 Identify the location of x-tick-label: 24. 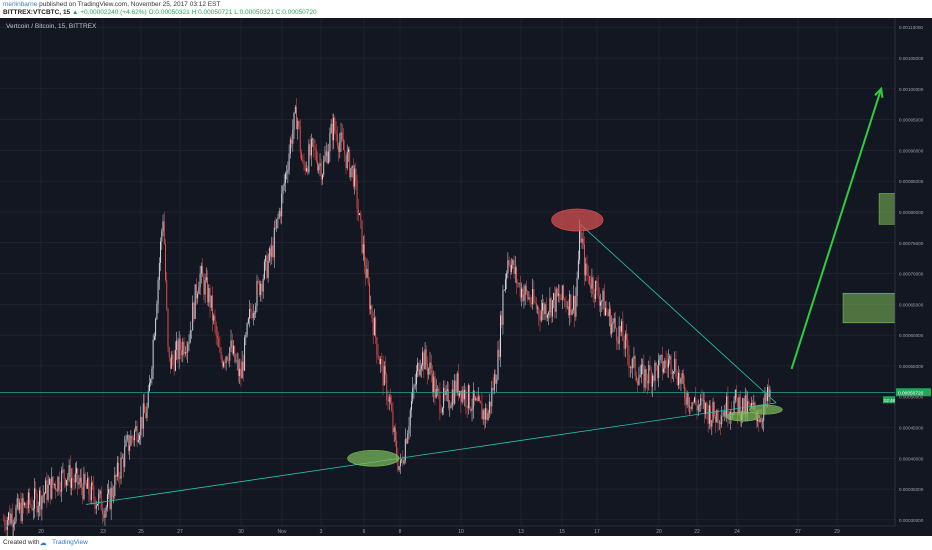
(737, 532).